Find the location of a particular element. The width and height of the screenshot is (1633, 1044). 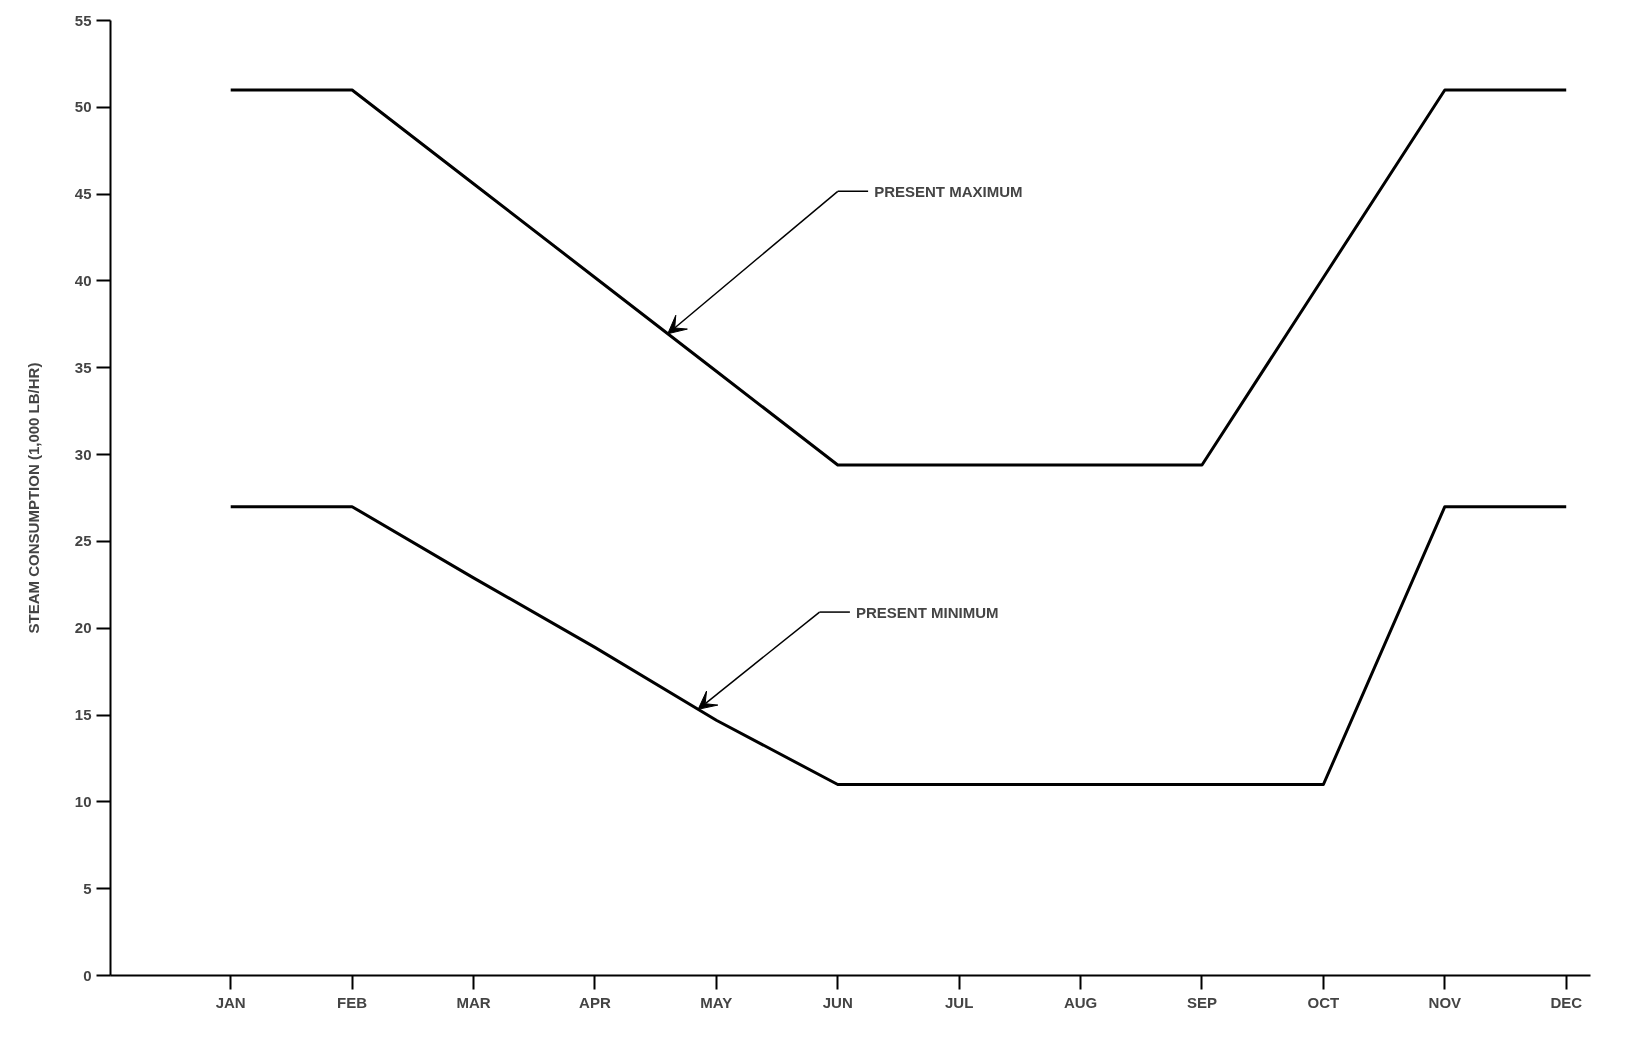

x-tick-label: OCT is located at coordinates (1323, 1002).